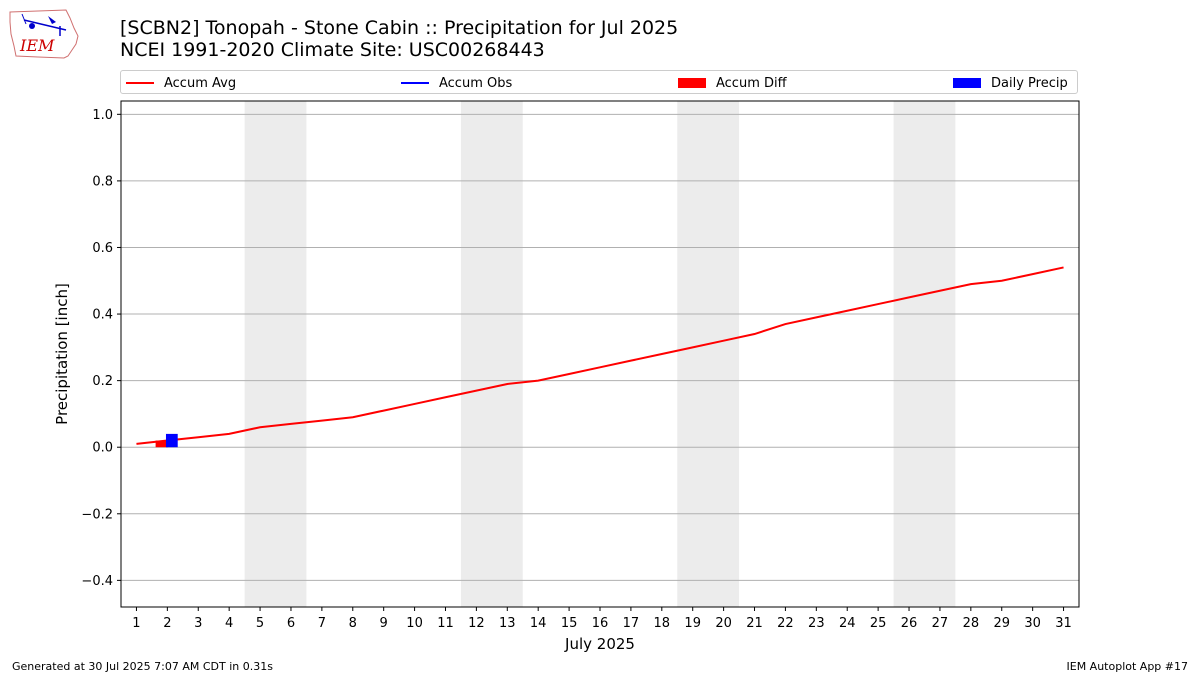 The width and height of the screenshot is (1200, 675). I want to click on x-tick-label: 11, so click(445, 623).